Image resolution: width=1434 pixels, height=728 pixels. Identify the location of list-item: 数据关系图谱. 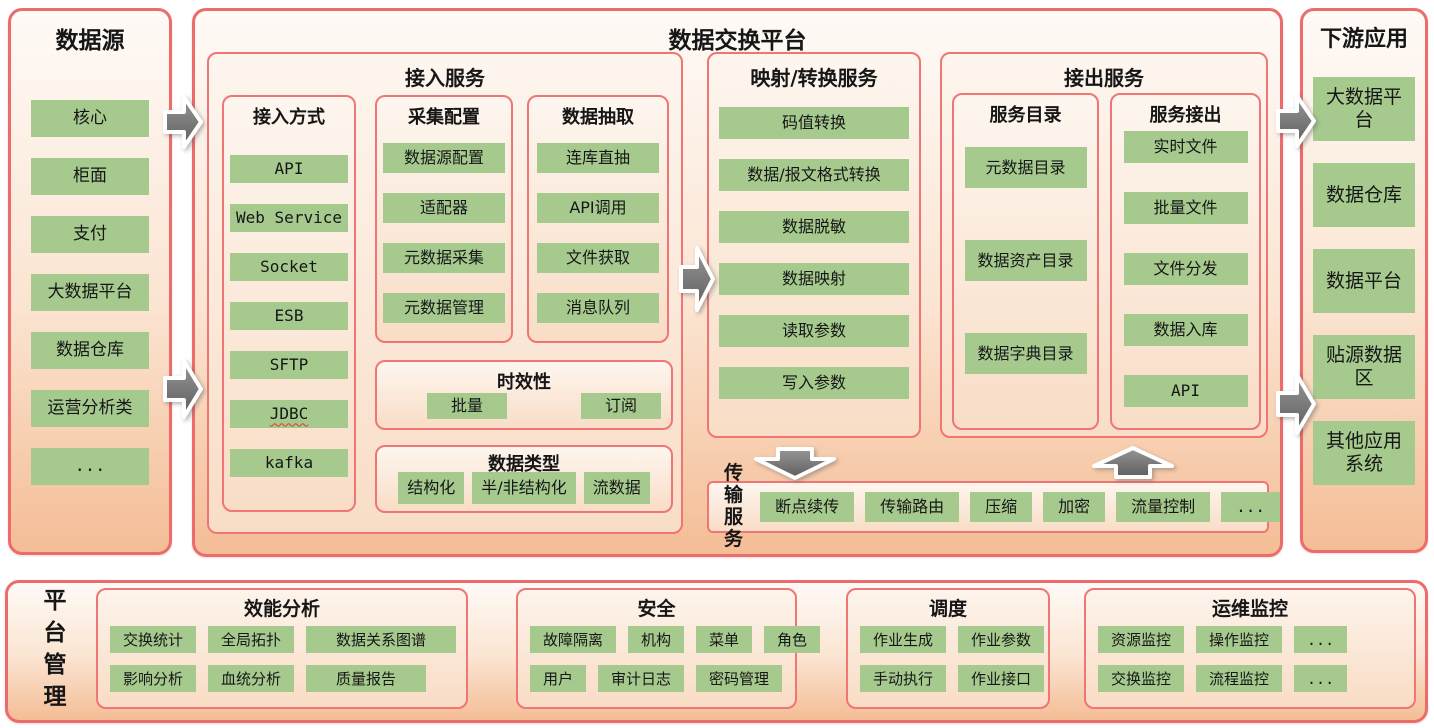
(381, 639).